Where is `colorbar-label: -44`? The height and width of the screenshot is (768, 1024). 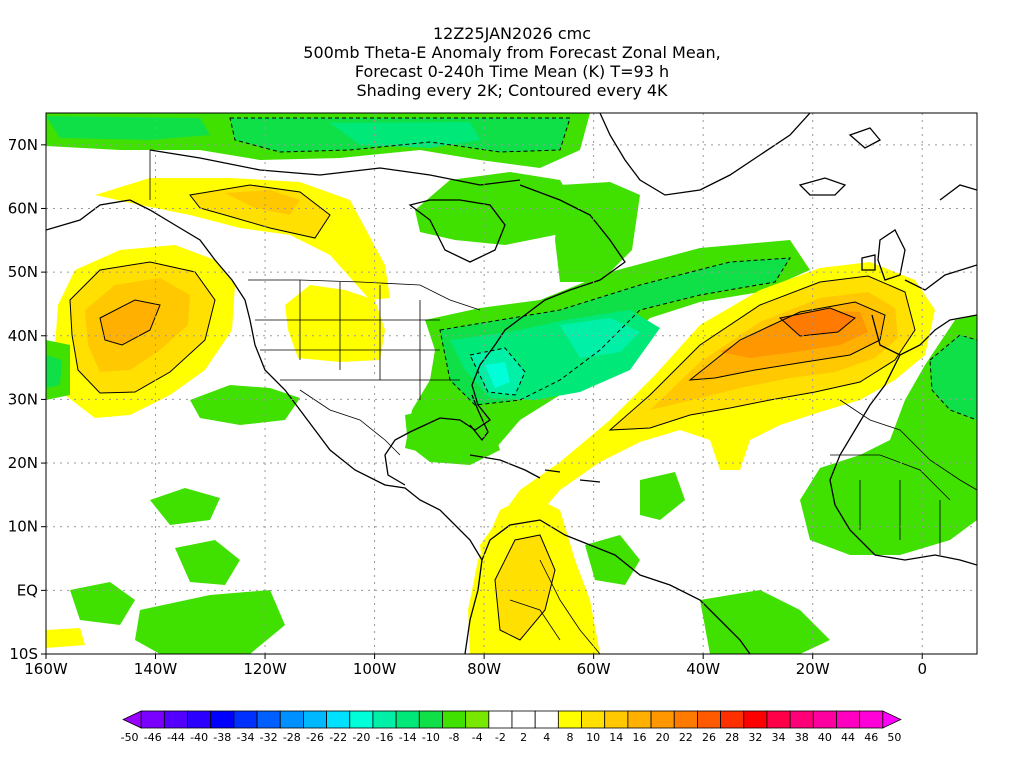
colorbar-label: -44 is located at coordinates (176, 737).